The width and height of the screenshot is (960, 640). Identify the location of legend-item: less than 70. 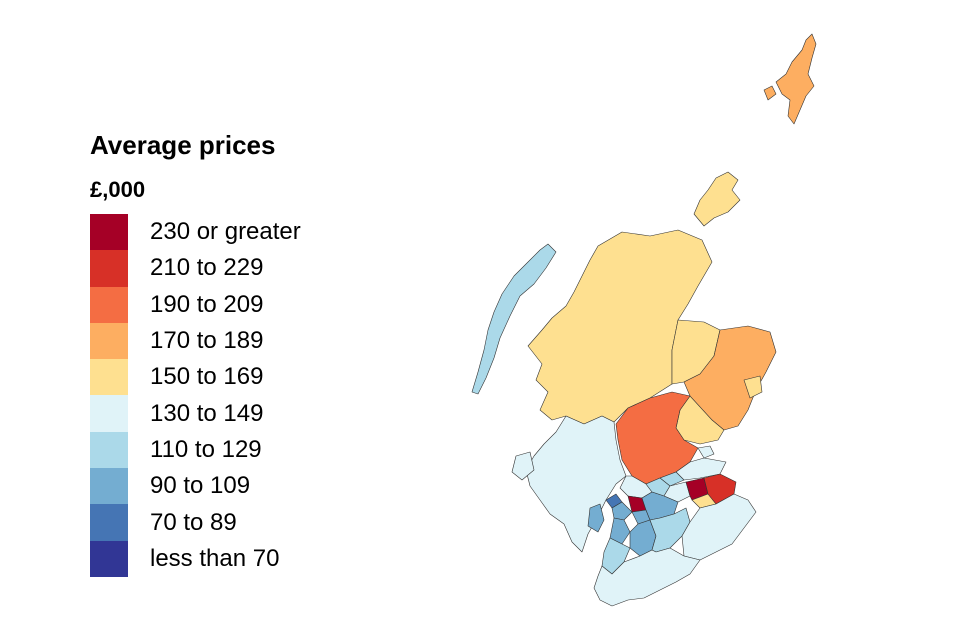
(195, 558).